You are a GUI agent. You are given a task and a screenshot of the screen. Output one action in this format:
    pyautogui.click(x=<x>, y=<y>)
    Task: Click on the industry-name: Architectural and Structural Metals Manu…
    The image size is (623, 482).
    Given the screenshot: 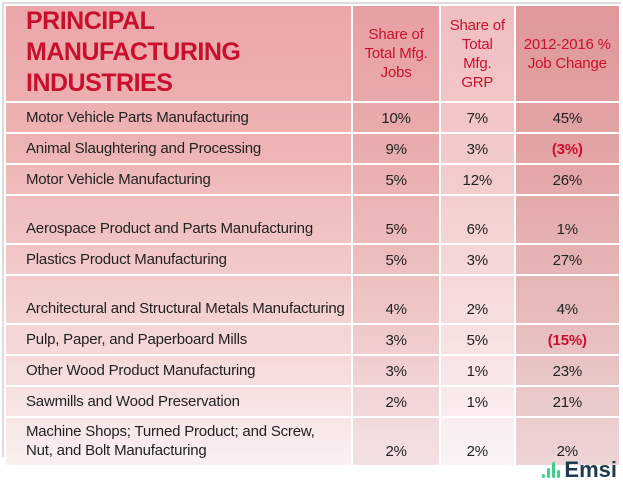 What is the action you would take?
    pyautogui.click(x=178, y=299)
    